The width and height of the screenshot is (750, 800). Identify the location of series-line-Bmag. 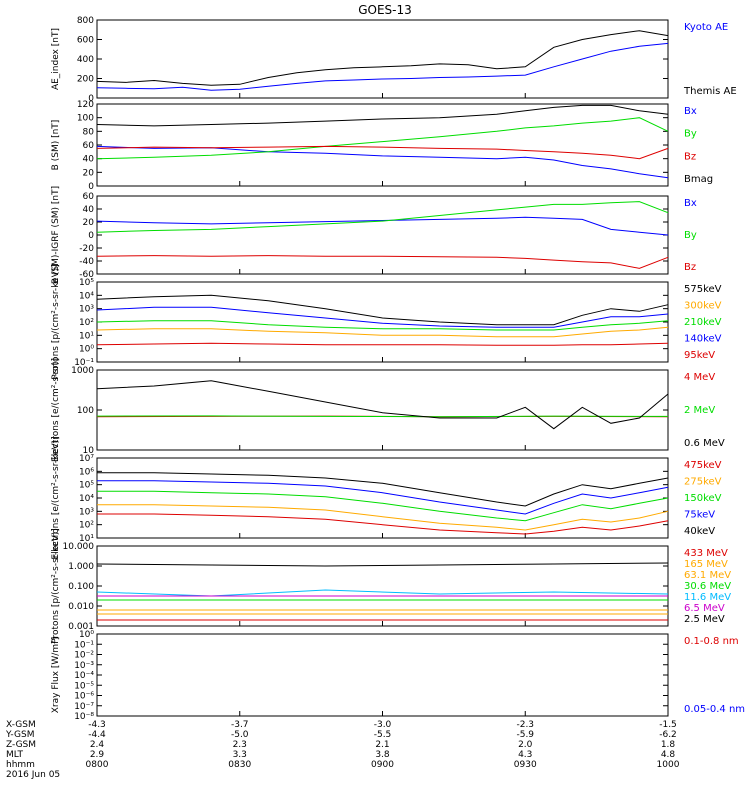
(382, 115).